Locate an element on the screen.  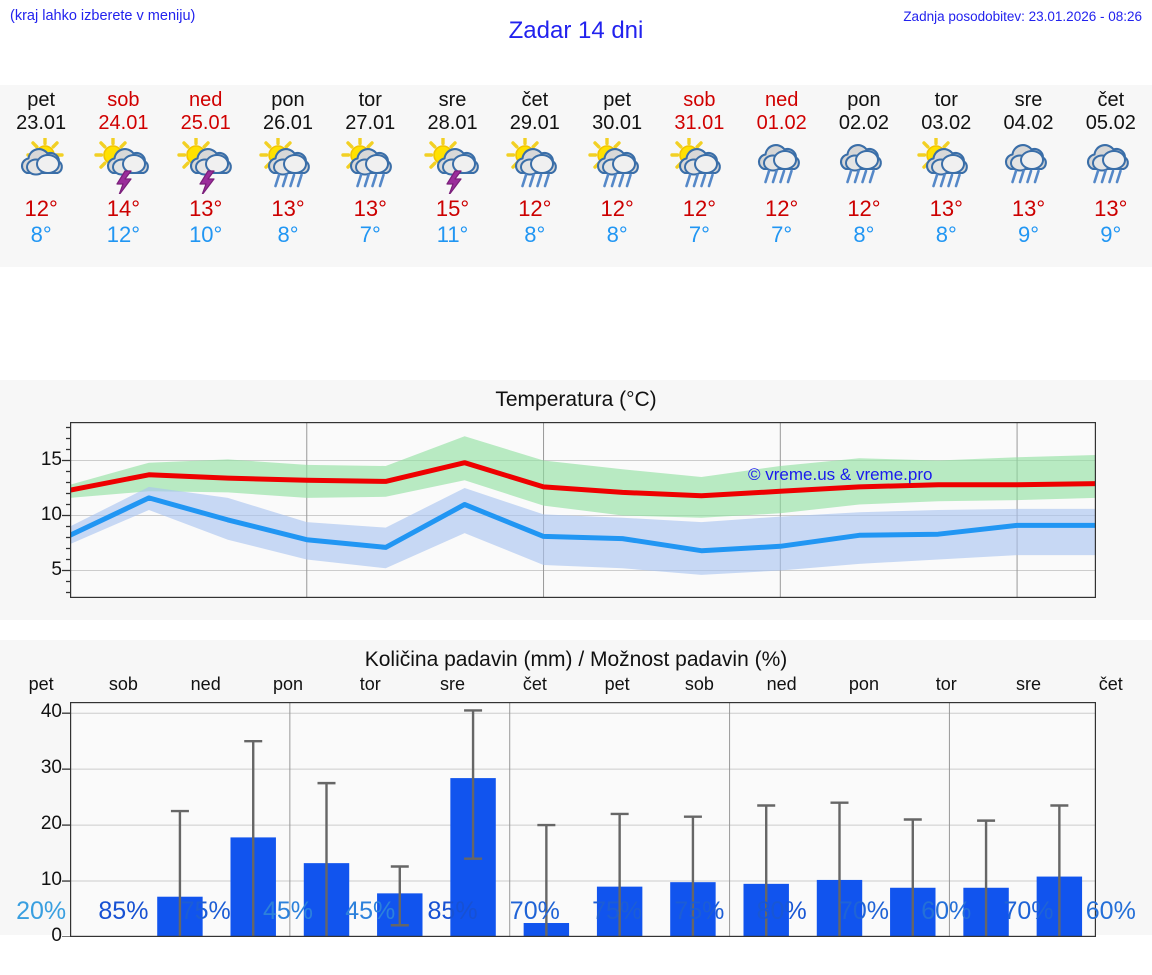
precipitation-day-label: tor is located at coordinates (370, 684).